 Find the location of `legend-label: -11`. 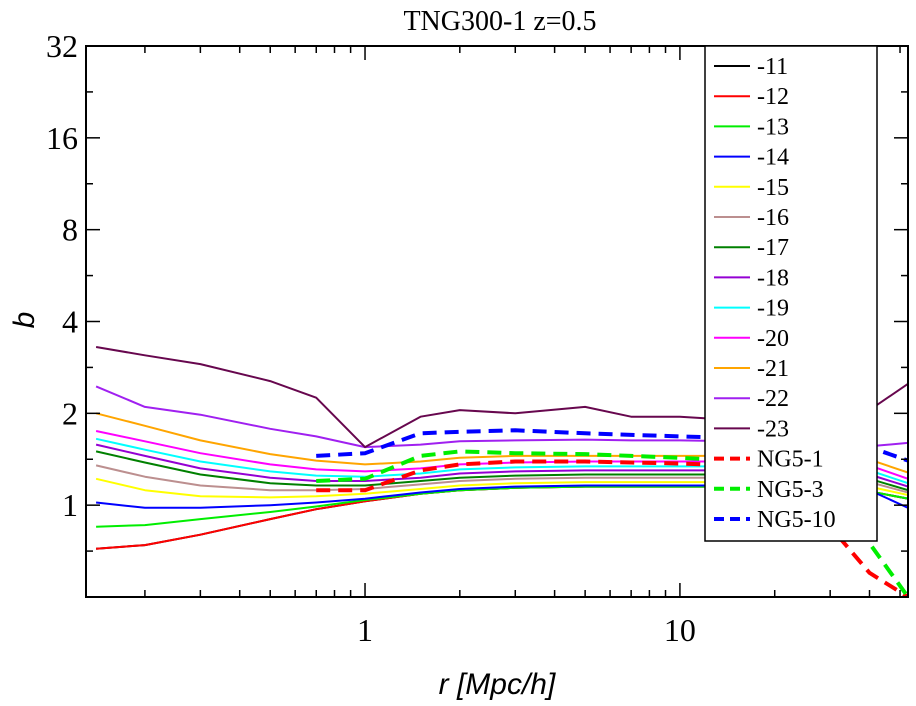

legend-label: -11 is located at coordinates (772, 67).